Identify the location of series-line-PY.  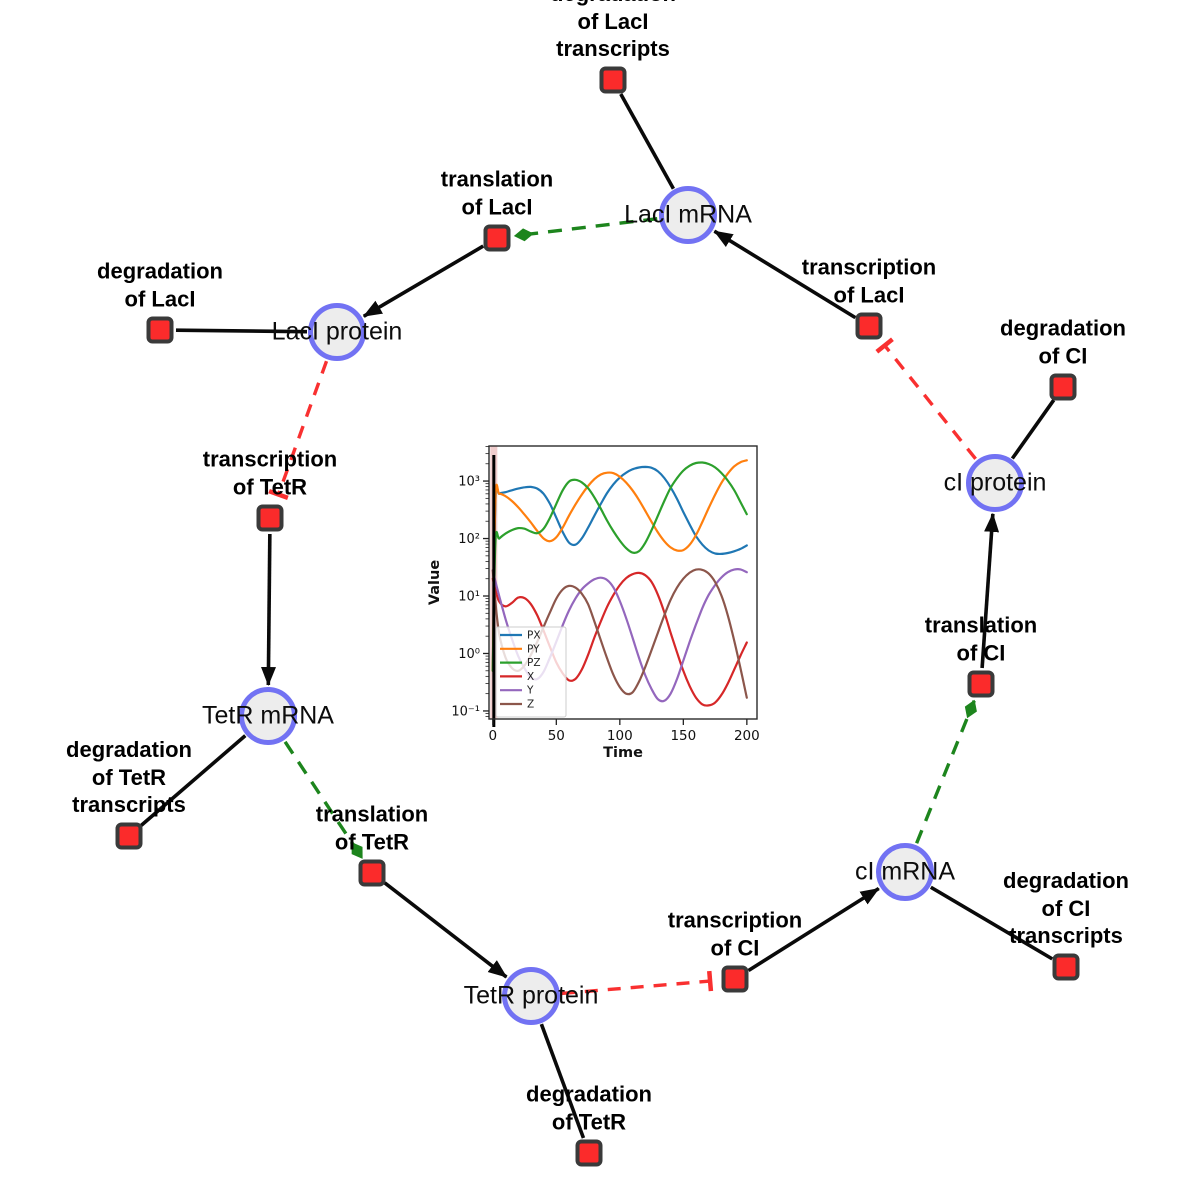
(619, 565).